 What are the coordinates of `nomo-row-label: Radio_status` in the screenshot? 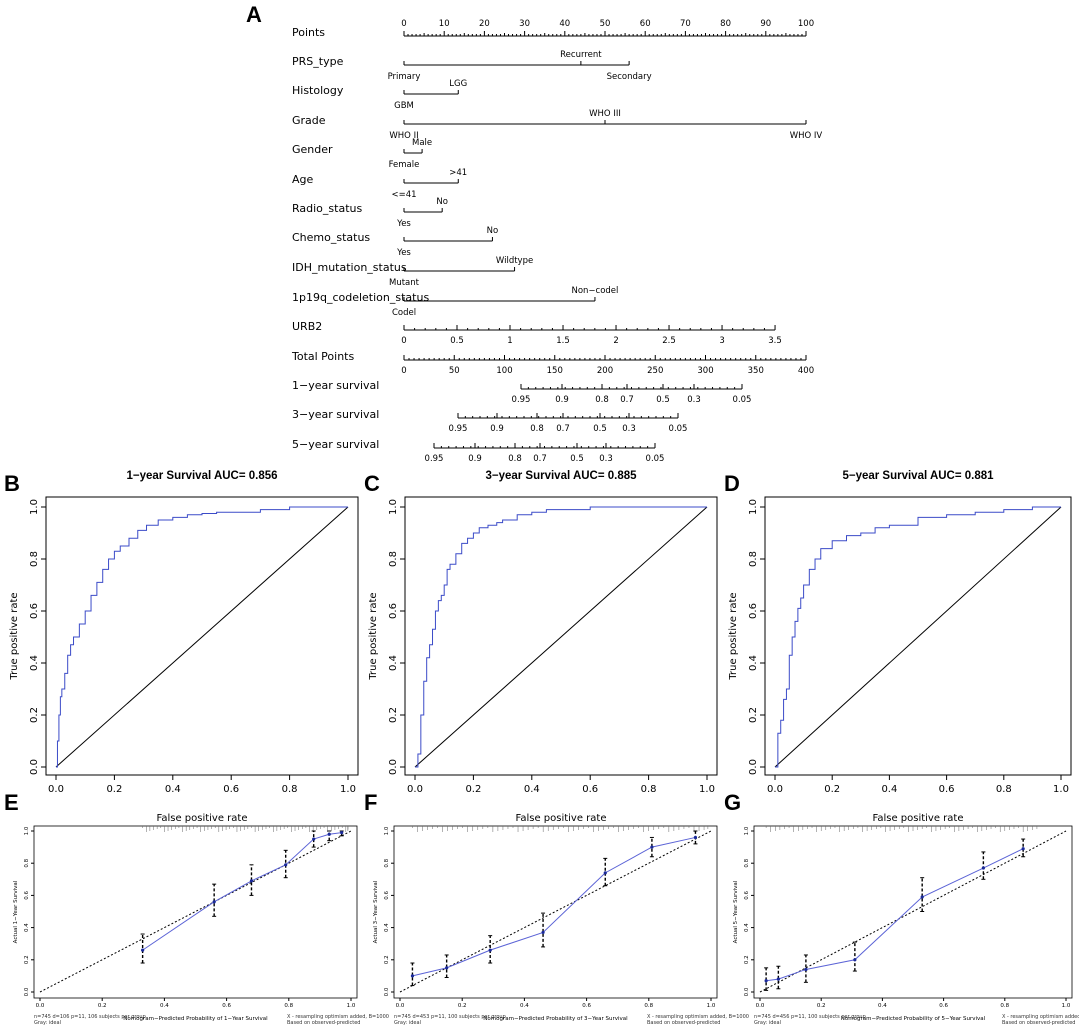 It's located at (327, 208).